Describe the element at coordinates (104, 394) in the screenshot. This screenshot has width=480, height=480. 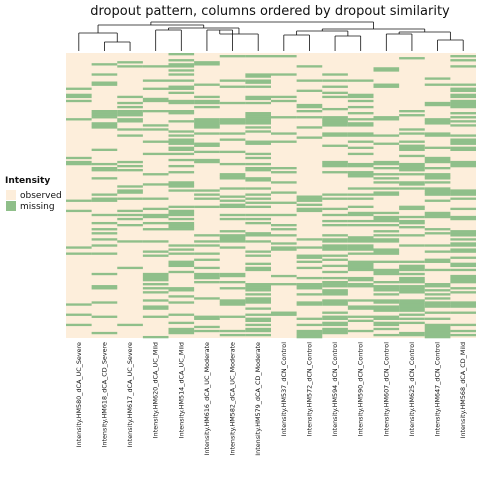
I see `column-label: Intensity.HM618_dCA_CD_Severe` at that location.